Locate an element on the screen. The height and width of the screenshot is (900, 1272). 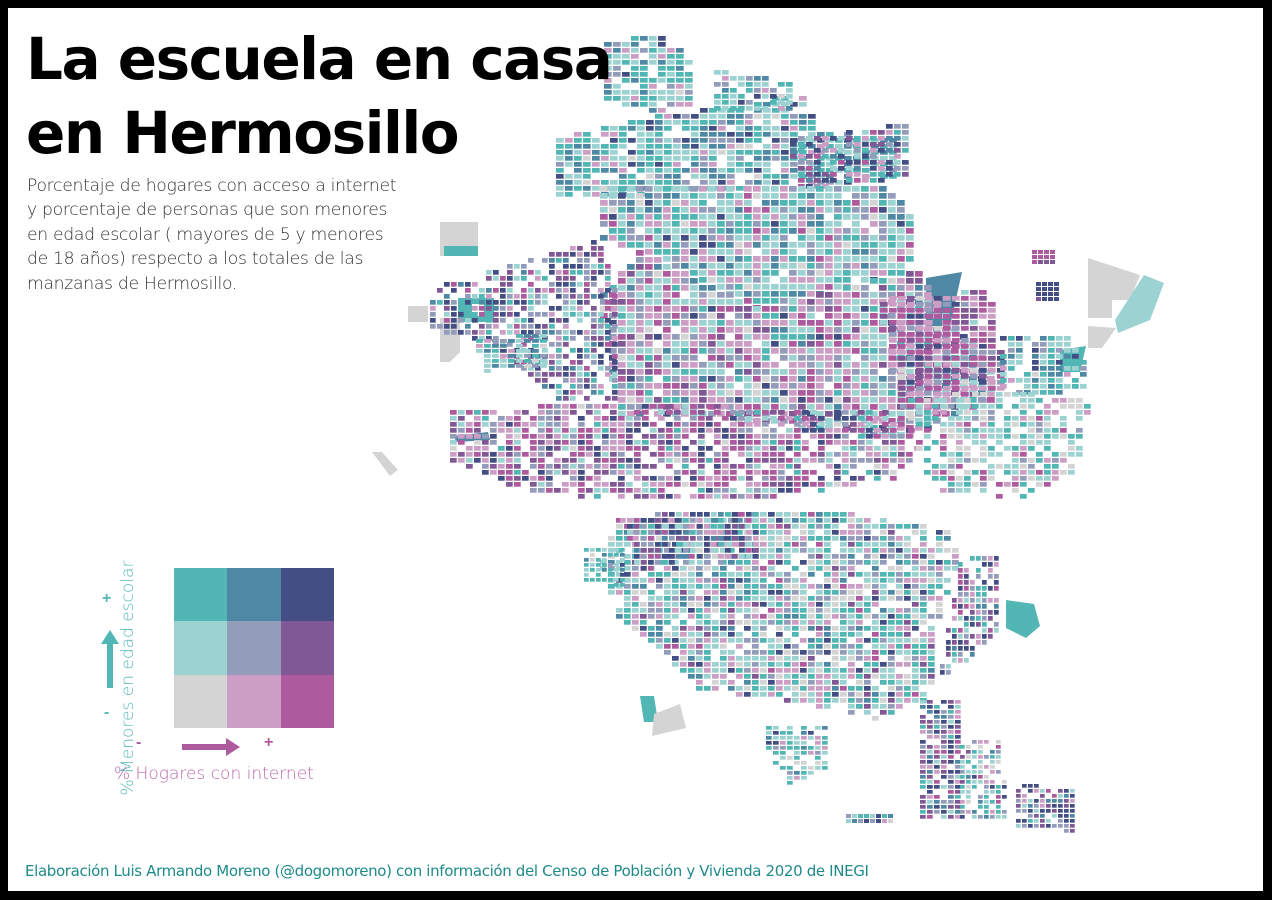
legend-cell-minors-low-internet-mid is located at coordinates (254, 701).